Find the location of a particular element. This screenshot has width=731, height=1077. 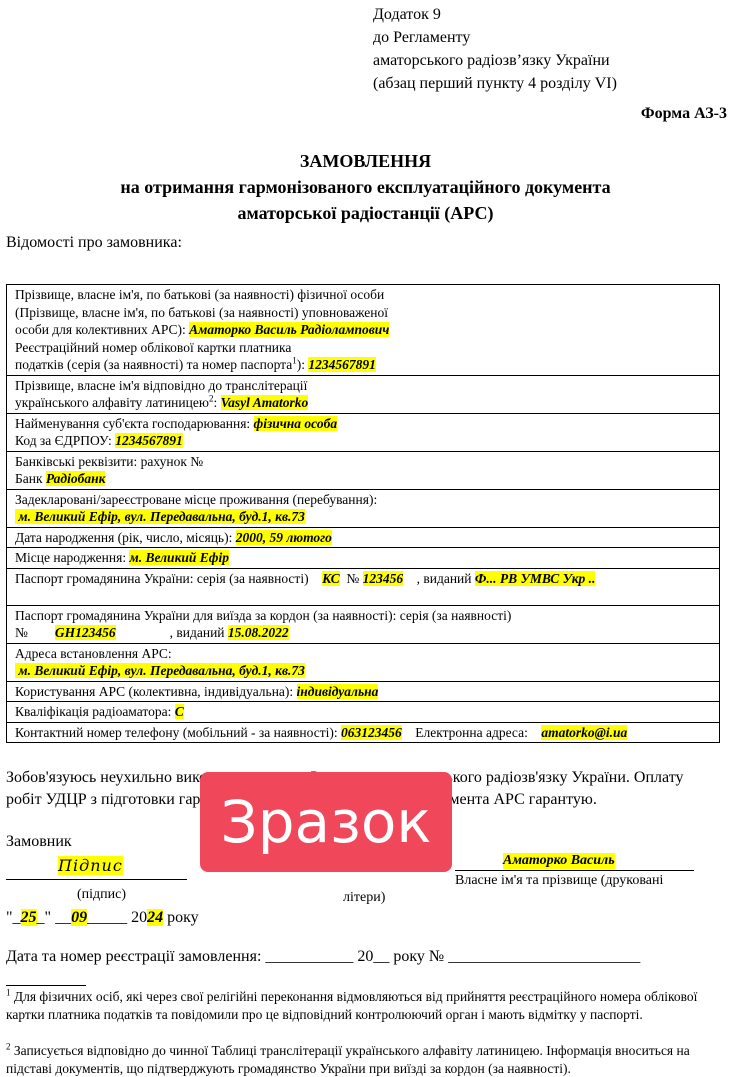

label-text: українського алфавіту латиницею is located at coordinates (112, 402).